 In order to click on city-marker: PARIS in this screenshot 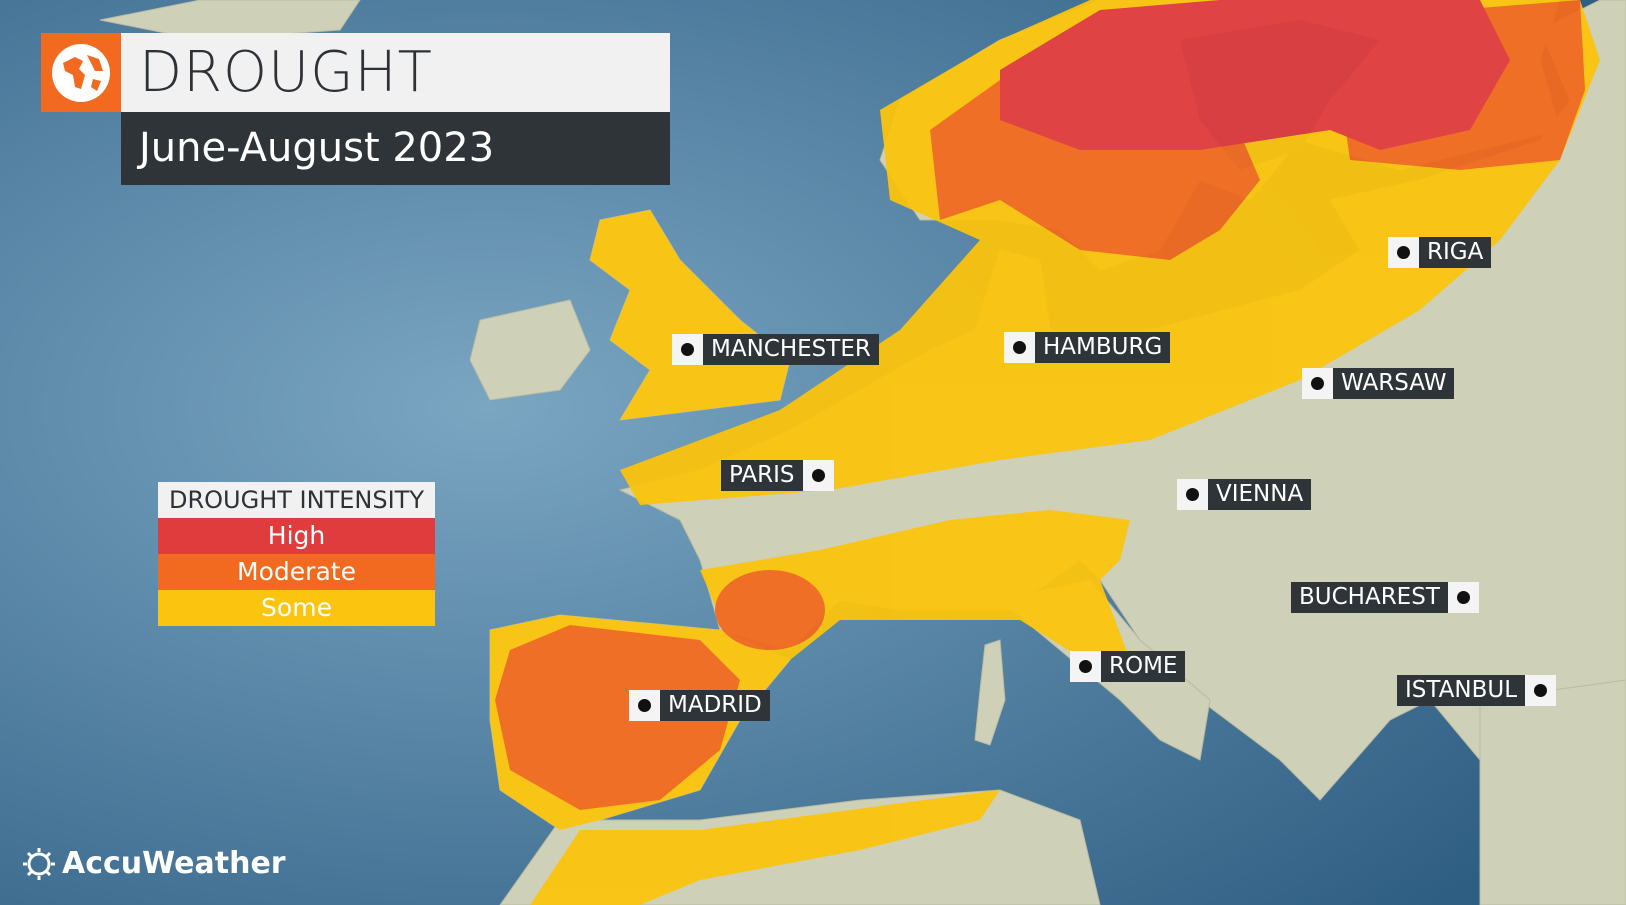, I will do `click(777, 475)`.